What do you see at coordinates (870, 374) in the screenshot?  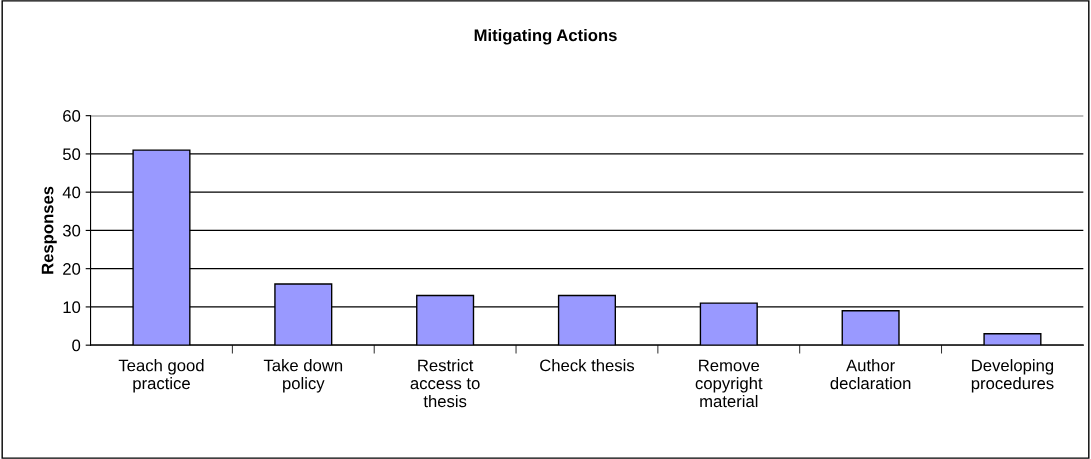 I see `x-tick-label: Author declaration` at bounding box center [870, 374].